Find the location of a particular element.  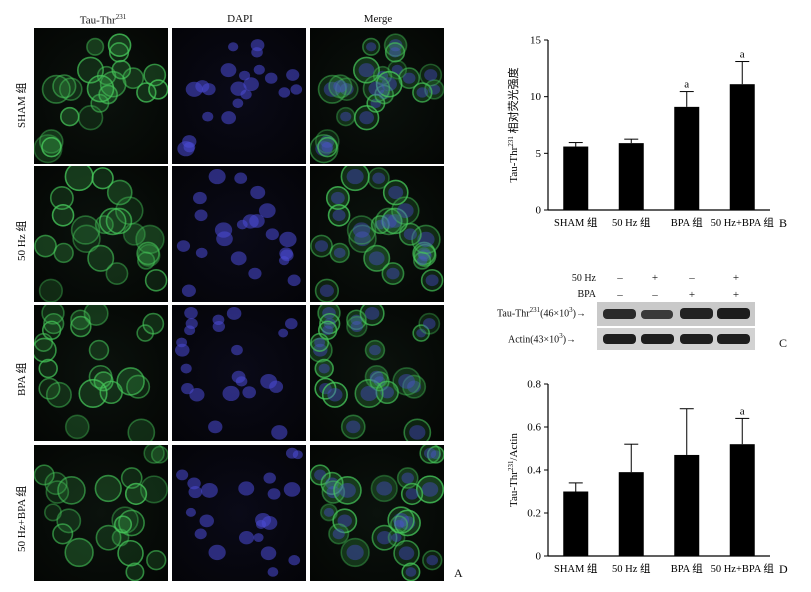

micrograph-r2-c1 is located at coordinates (101, 234).